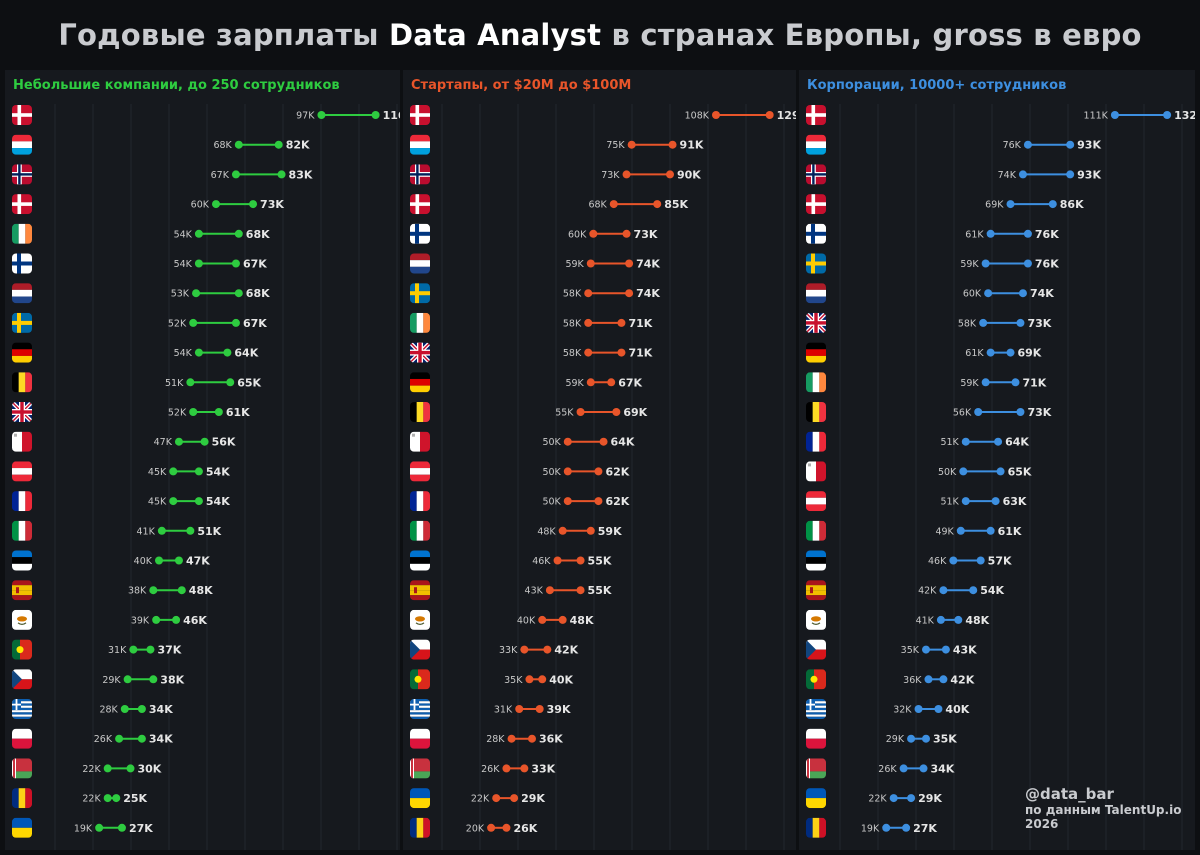 The width and height of the screenshot is (1200, 855). Describe the element at coordinates (603, 115) in the screenshot. I see `chart-row: 108K 129K` at that location.